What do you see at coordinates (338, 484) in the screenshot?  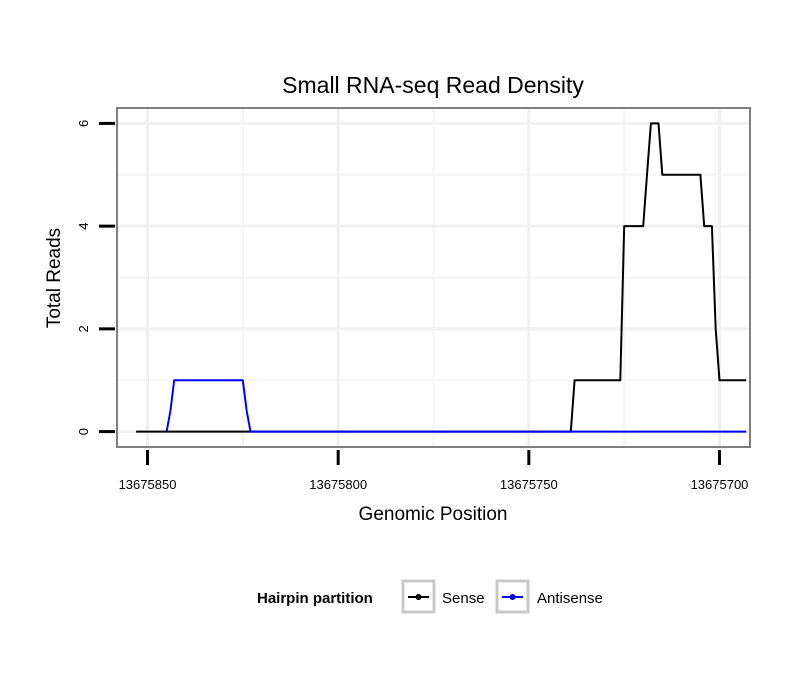 I see `x-tick-label: 13675800` at bounding box center [338, 484].